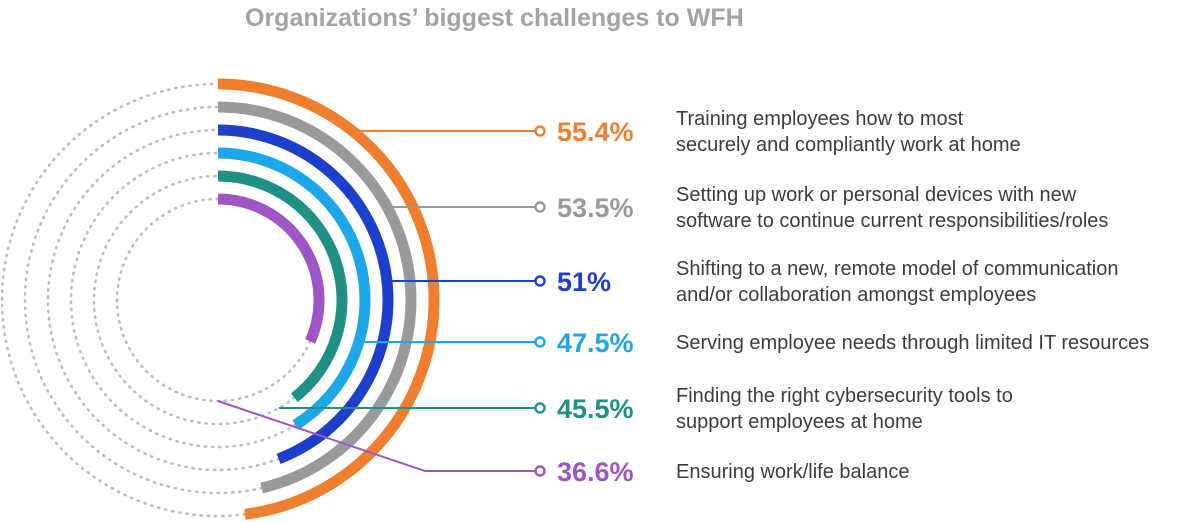 The height and width of the screenshot is (523, 1200). Describe the element at coordinates (584, 282) in the screenshot. I see `value-label: 51%` at that location.